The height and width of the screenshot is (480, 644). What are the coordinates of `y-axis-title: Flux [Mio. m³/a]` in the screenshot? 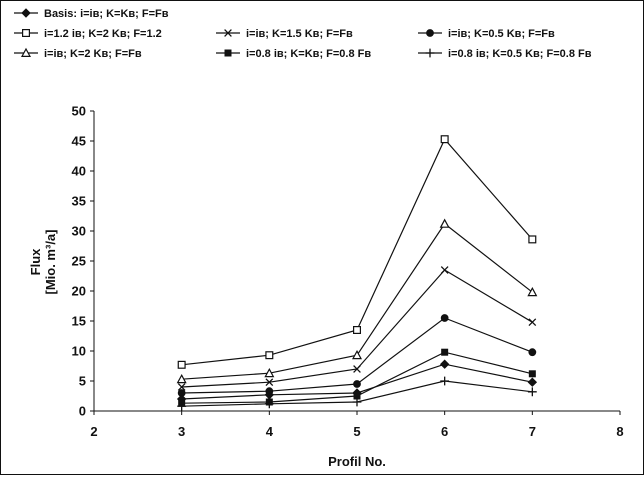 It's located at (43, 262).